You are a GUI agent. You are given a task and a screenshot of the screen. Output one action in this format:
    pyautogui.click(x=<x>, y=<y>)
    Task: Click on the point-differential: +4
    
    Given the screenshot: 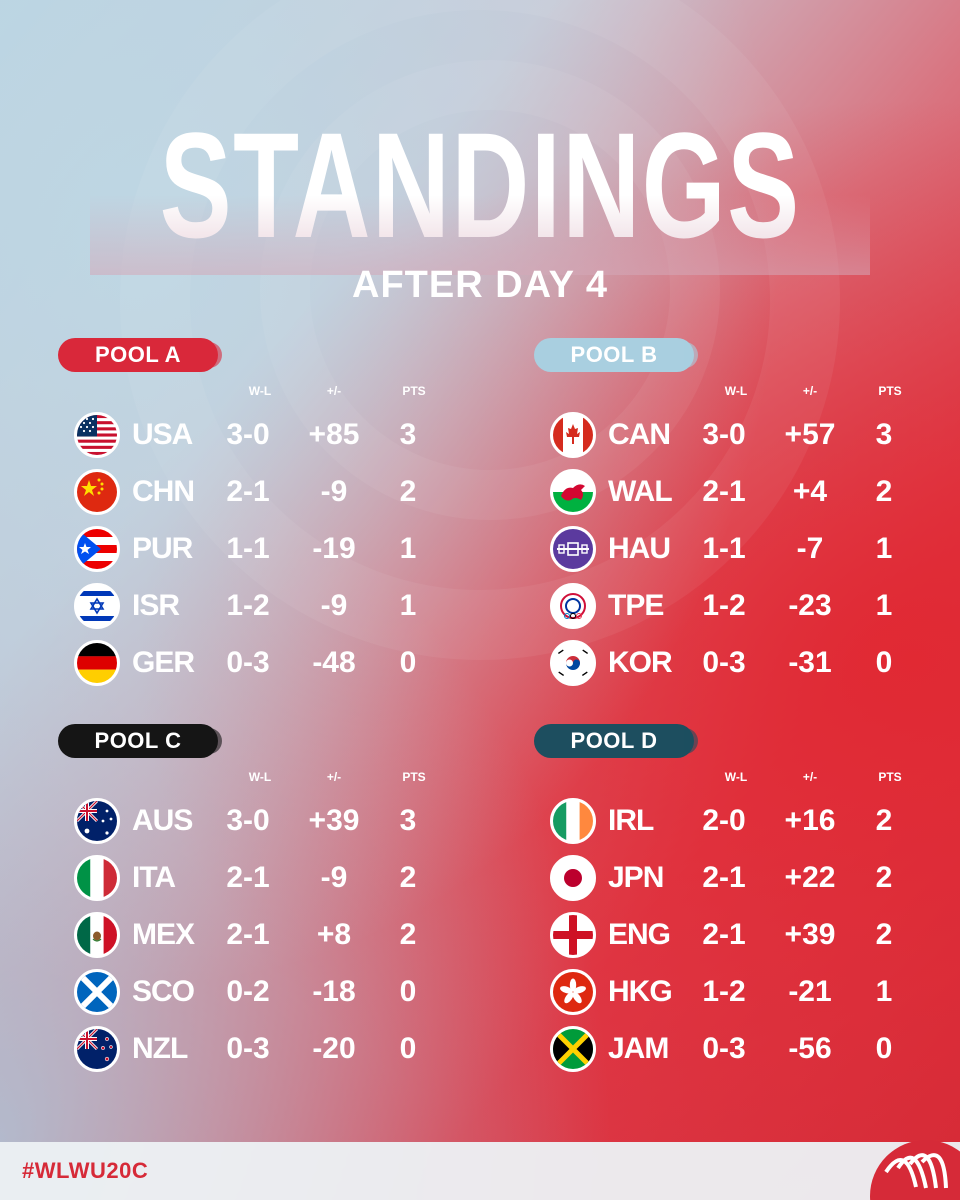 What is the action you would take?
    pyautogui.click(x=810, y=491)
    